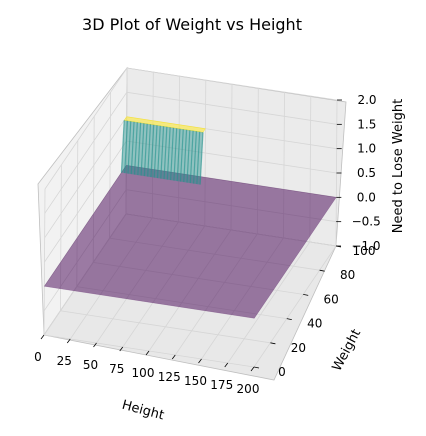 This screenshot has width=426, height=436. I want to click on z-tick-label: 0.0, so click(366, 197).